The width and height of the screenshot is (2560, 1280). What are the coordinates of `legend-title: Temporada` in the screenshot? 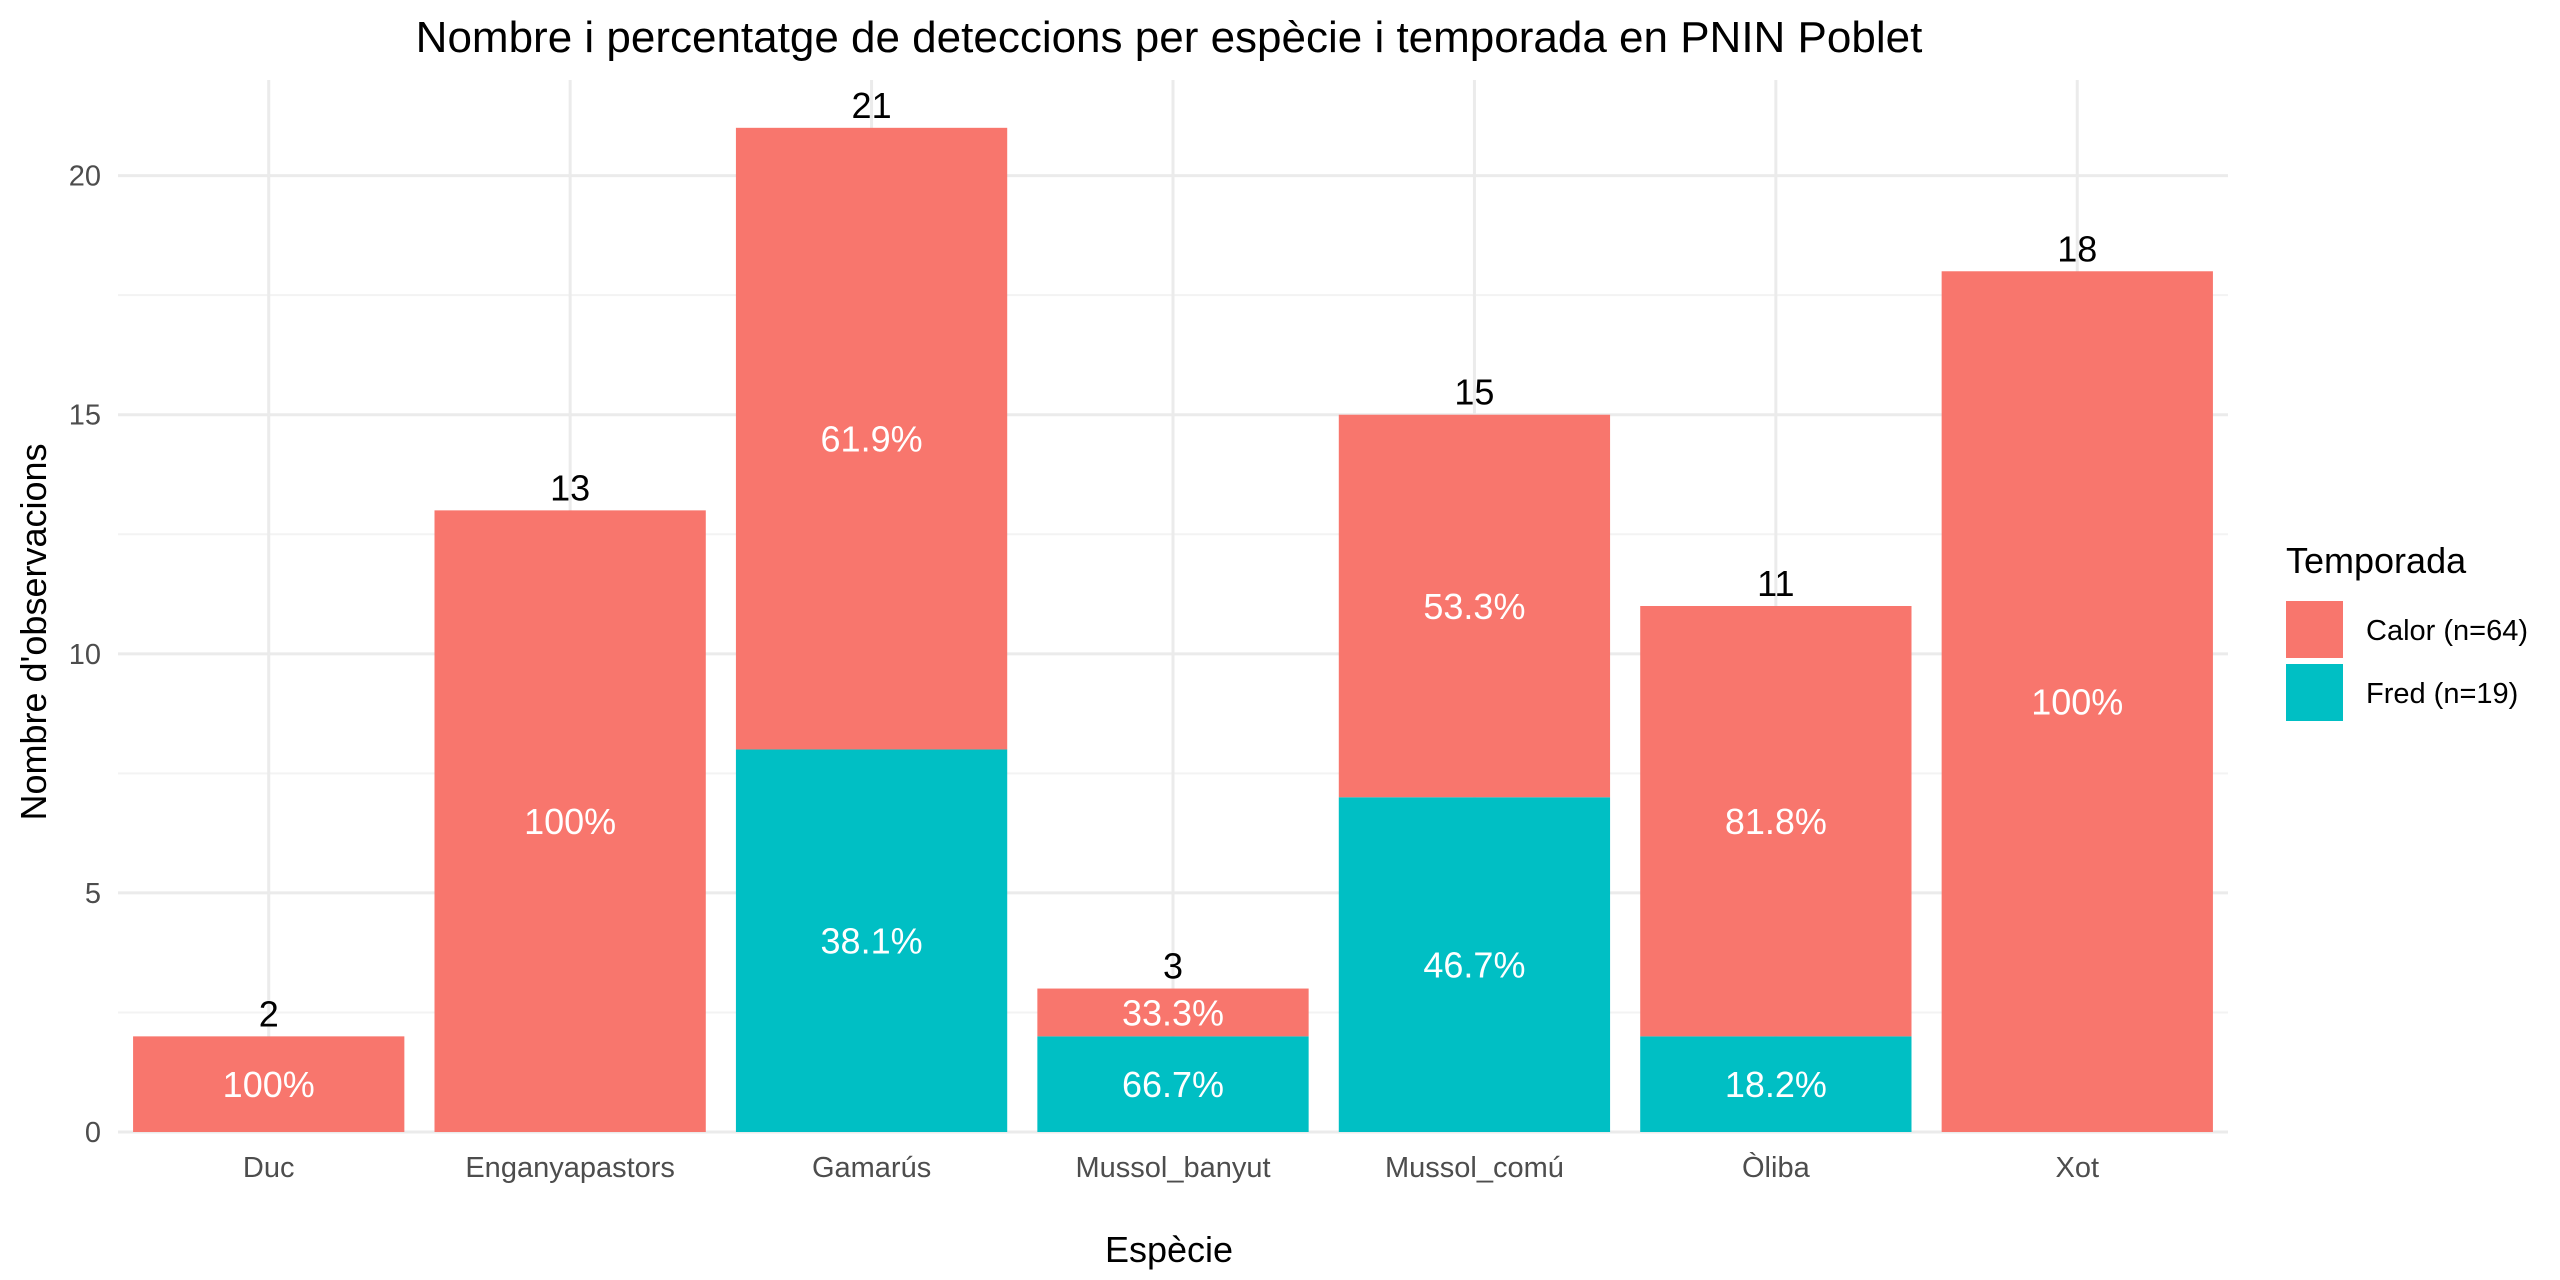 It's located at (2376, 560).